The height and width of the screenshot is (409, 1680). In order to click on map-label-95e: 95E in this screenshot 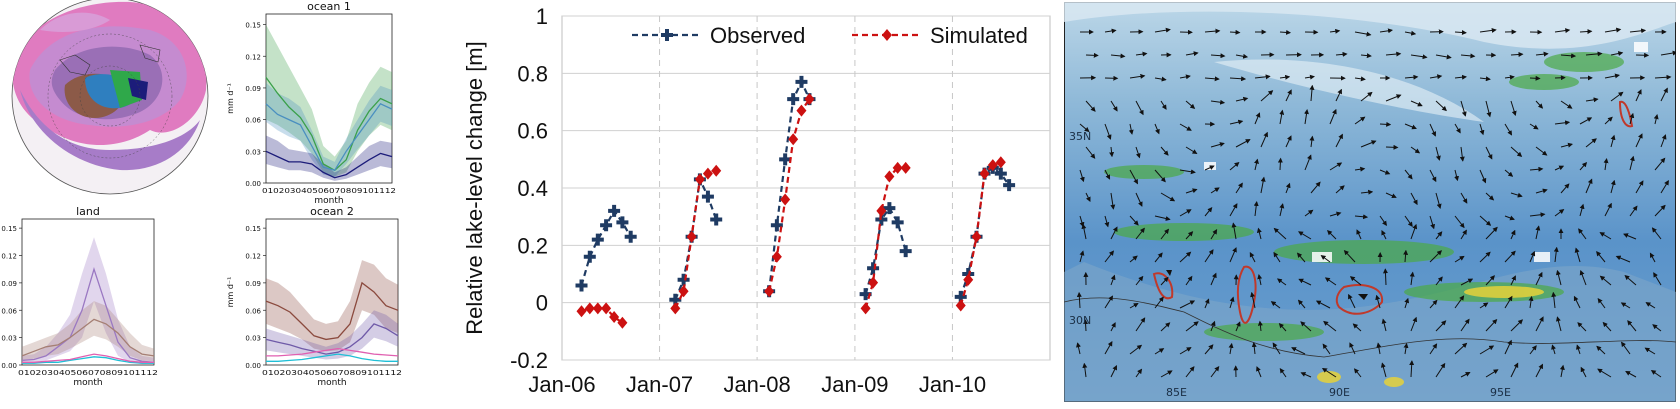, I will do `click(1500, 392)`.